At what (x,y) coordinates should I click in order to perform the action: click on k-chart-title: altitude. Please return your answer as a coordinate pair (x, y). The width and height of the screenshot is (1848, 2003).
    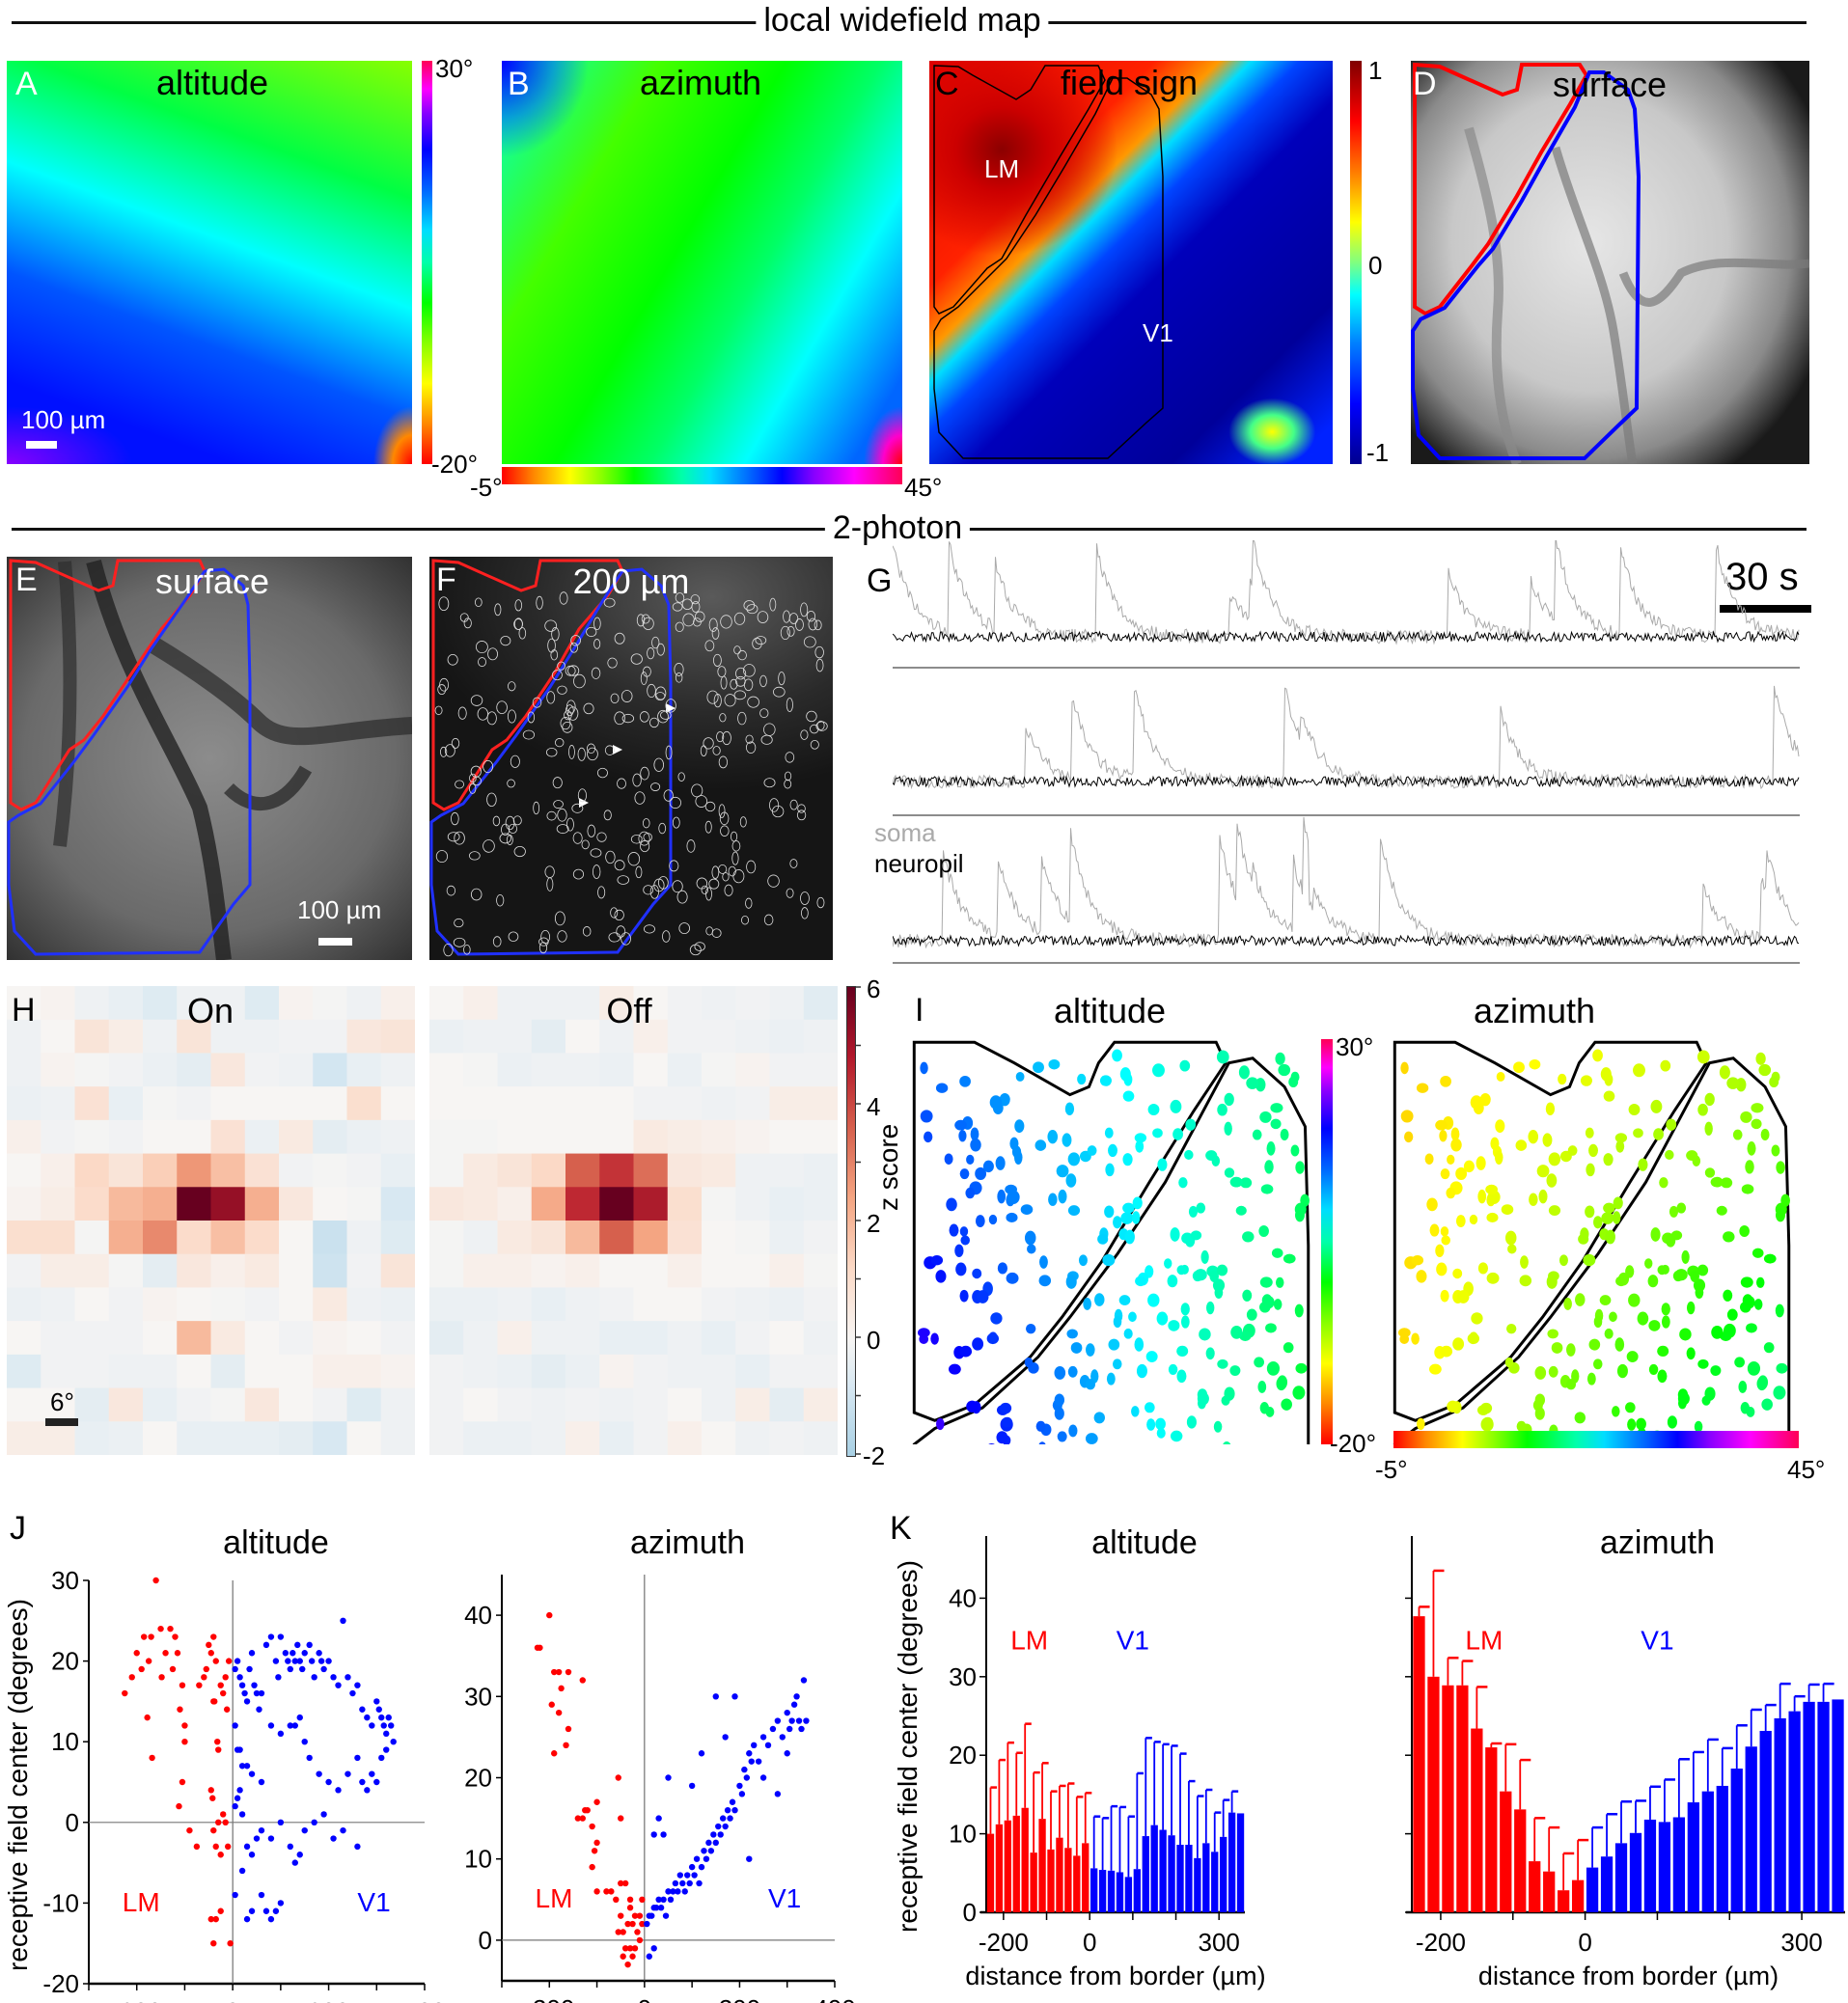
    Looking at the image, I should click on (1144, 1542).